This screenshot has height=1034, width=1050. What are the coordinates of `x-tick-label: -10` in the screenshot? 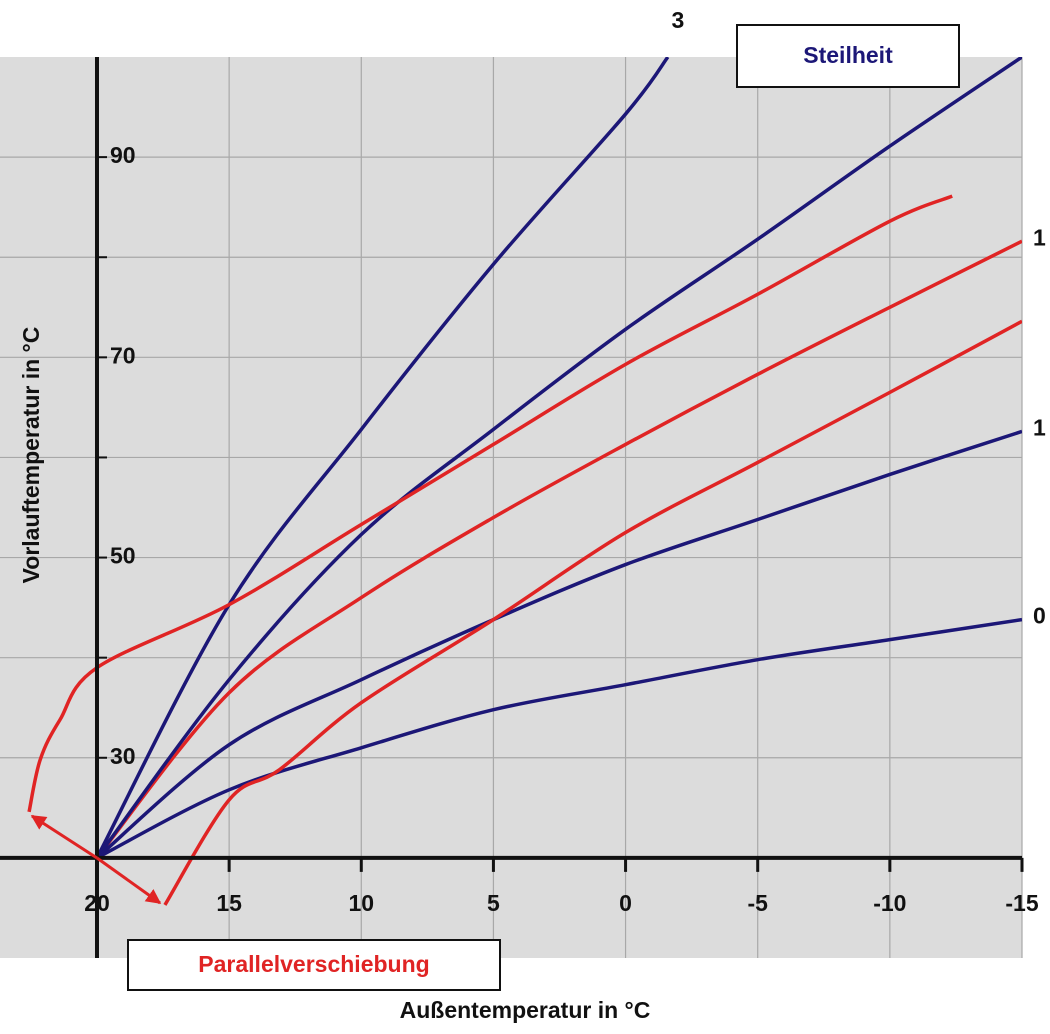 It's located at (889, 903).